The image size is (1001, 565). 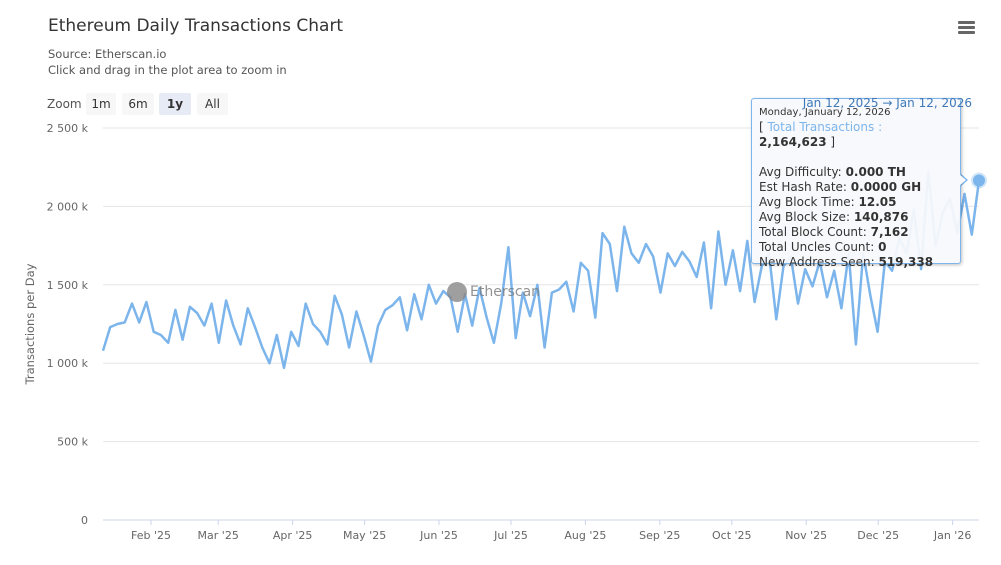 I want to click on range-arrow: →, so click(x=887, y=103).